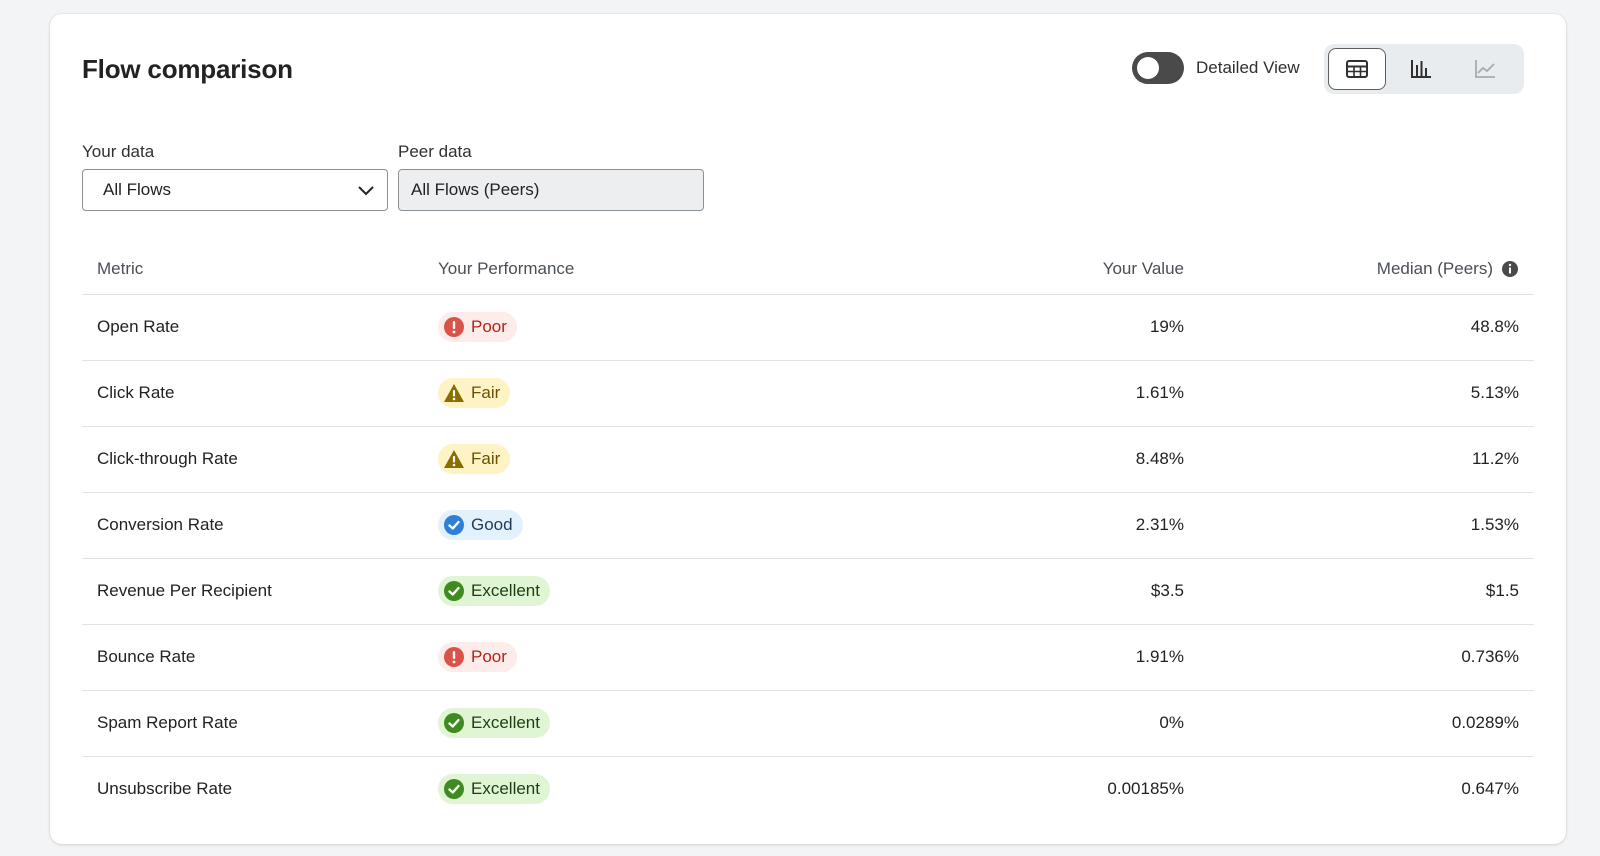  Describe the element at coordinates (260, 525) in the screenshot. I see `metric-name: Conversion Rate` at that location.